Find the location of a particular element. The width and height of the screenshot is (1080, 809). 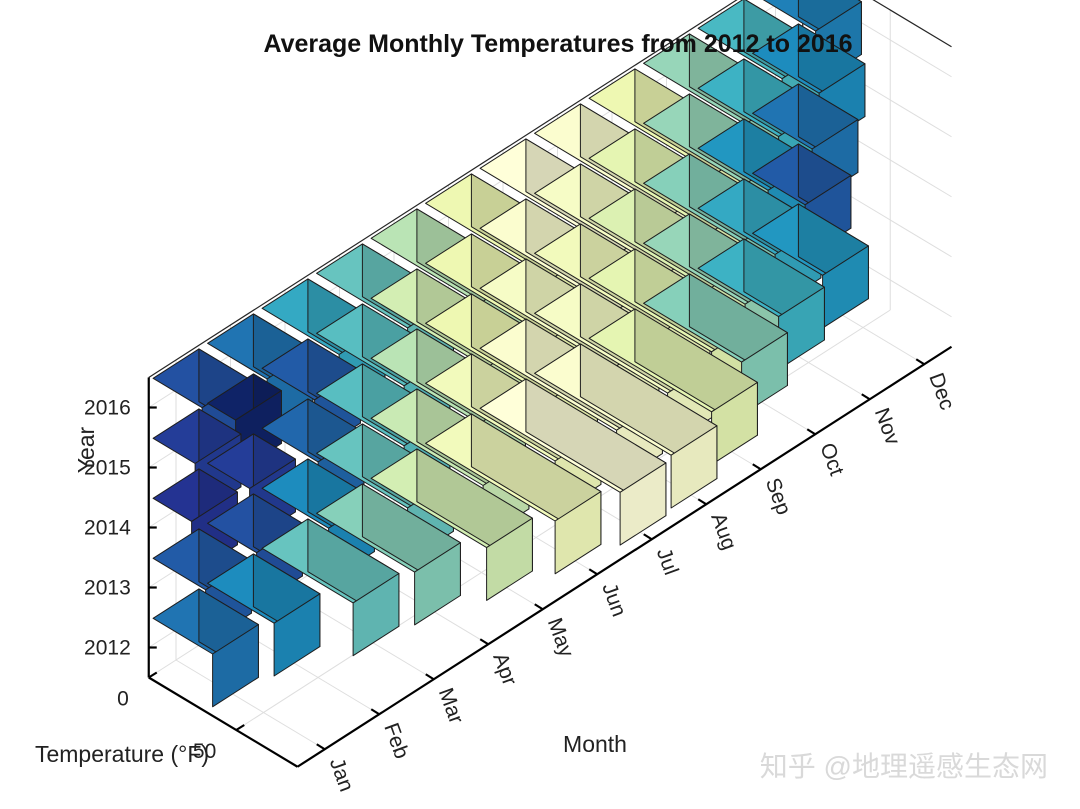

bar-2012-Aug is located at coordinates (626, 426).